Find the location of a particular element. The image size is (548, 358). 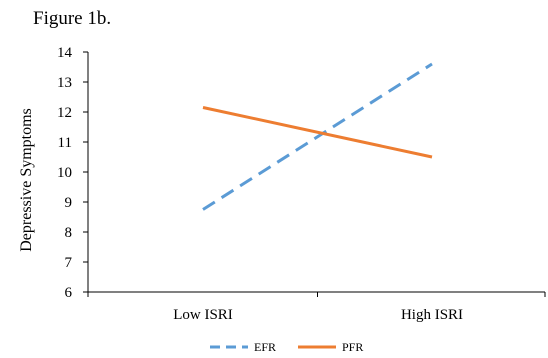

y-tick-label: 6 is located at coordinates (69, 293).